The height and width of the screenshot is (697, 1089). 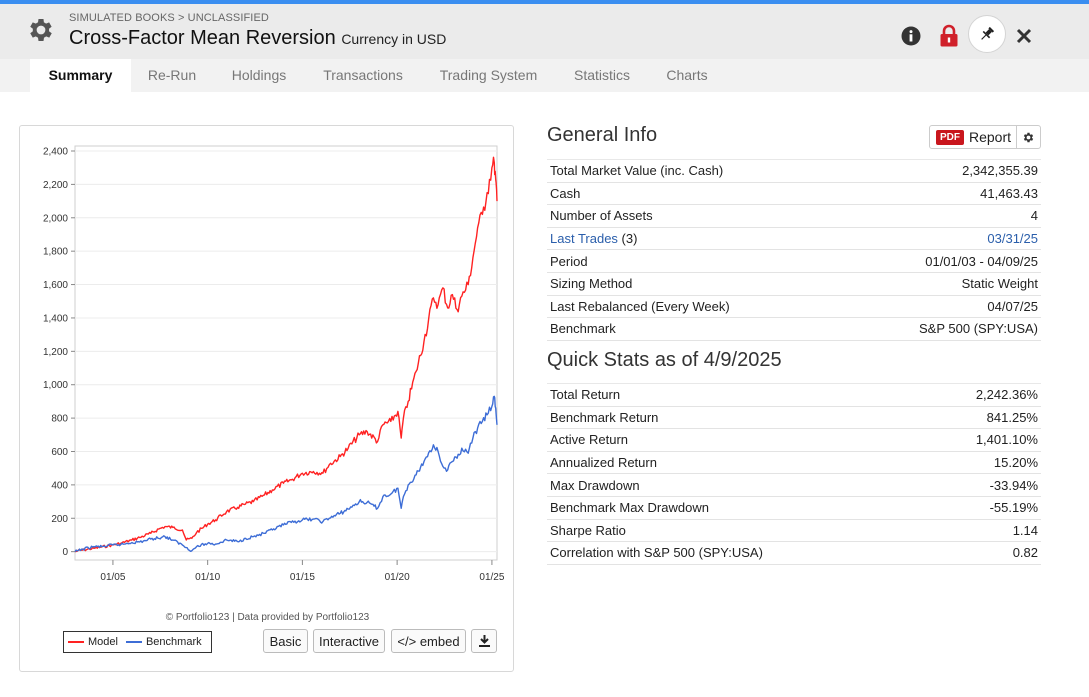 I want to click on row-label: Last Rebalanced (Every Week), so click(x=695, y=306).